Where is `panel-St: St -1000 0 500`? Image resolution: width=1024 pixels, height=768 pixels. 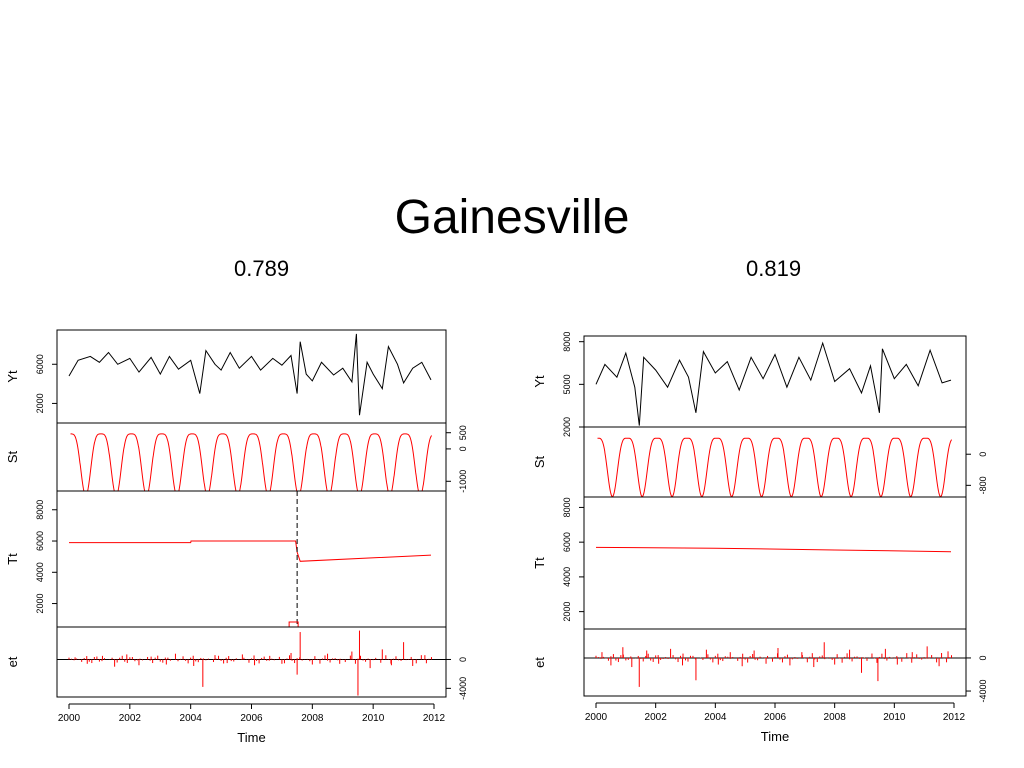 panel-St: St -1000 0 500 is located at coordinates (236, 457).